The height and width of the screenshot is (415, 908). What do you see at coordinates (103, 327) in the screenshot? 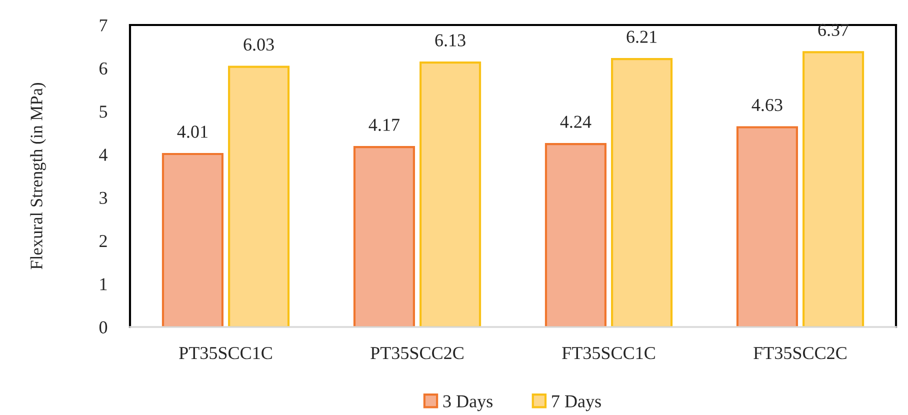
I see `y-tick-label: 0` at bounding box center [103, 327].